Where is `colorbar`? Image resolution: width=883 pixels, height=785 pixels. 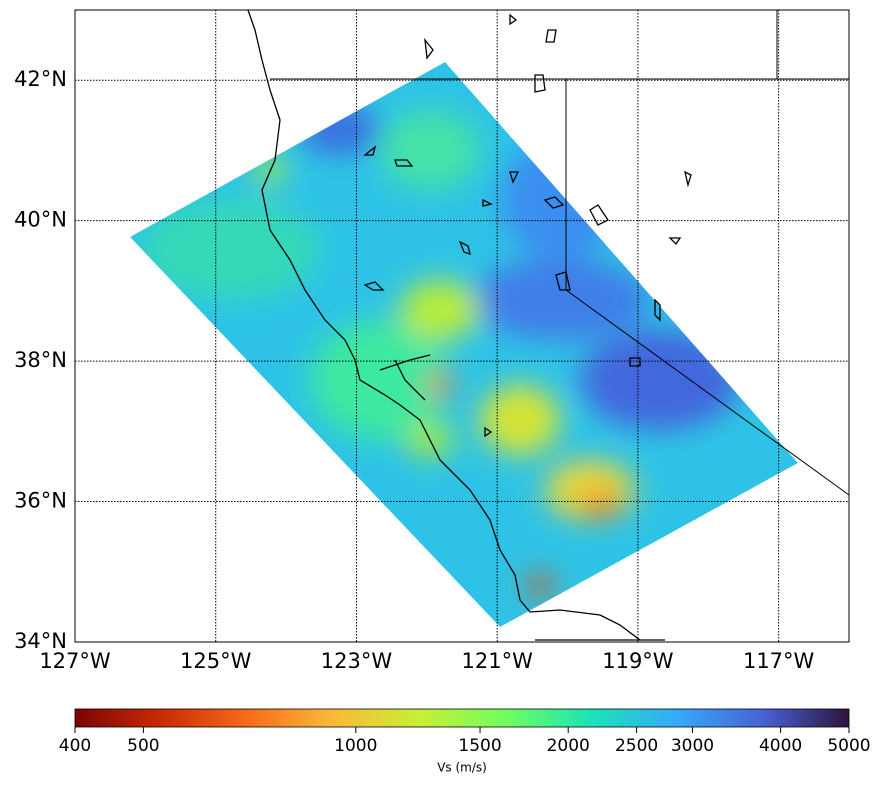 colorbar is located at coordinates (462, 718).